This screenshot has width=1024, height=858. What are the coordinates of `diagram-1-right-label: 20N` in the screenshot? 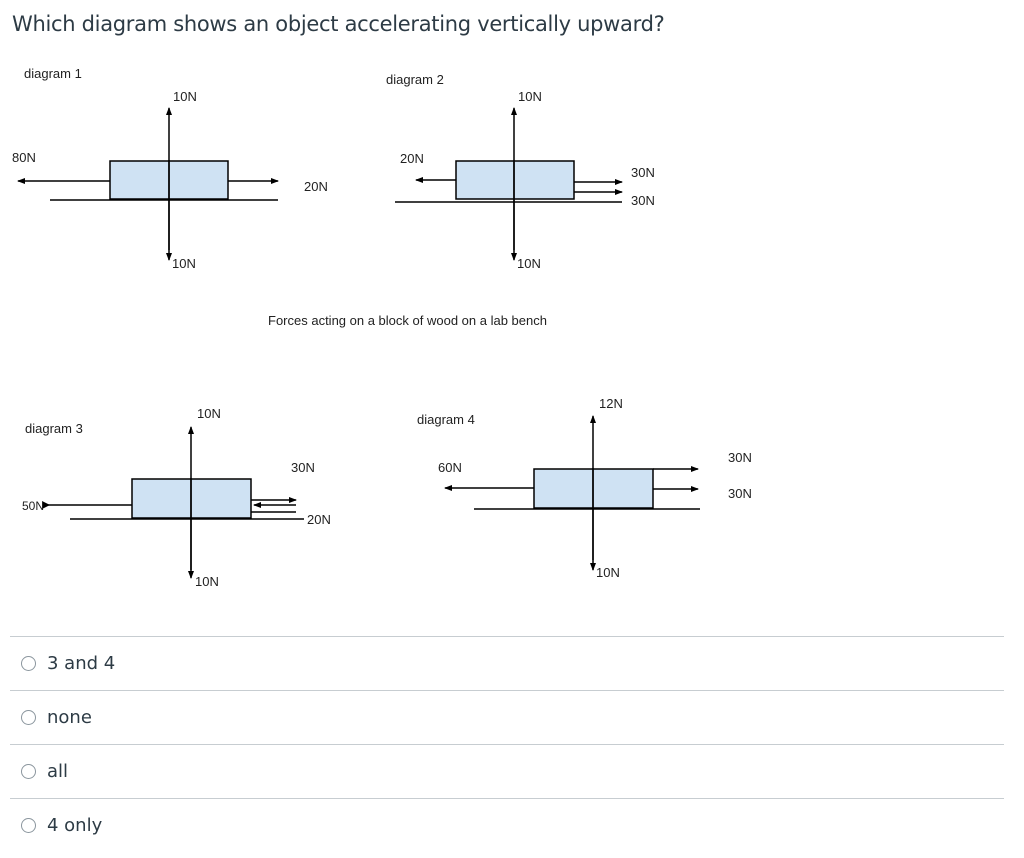 It's located at (316, 186).